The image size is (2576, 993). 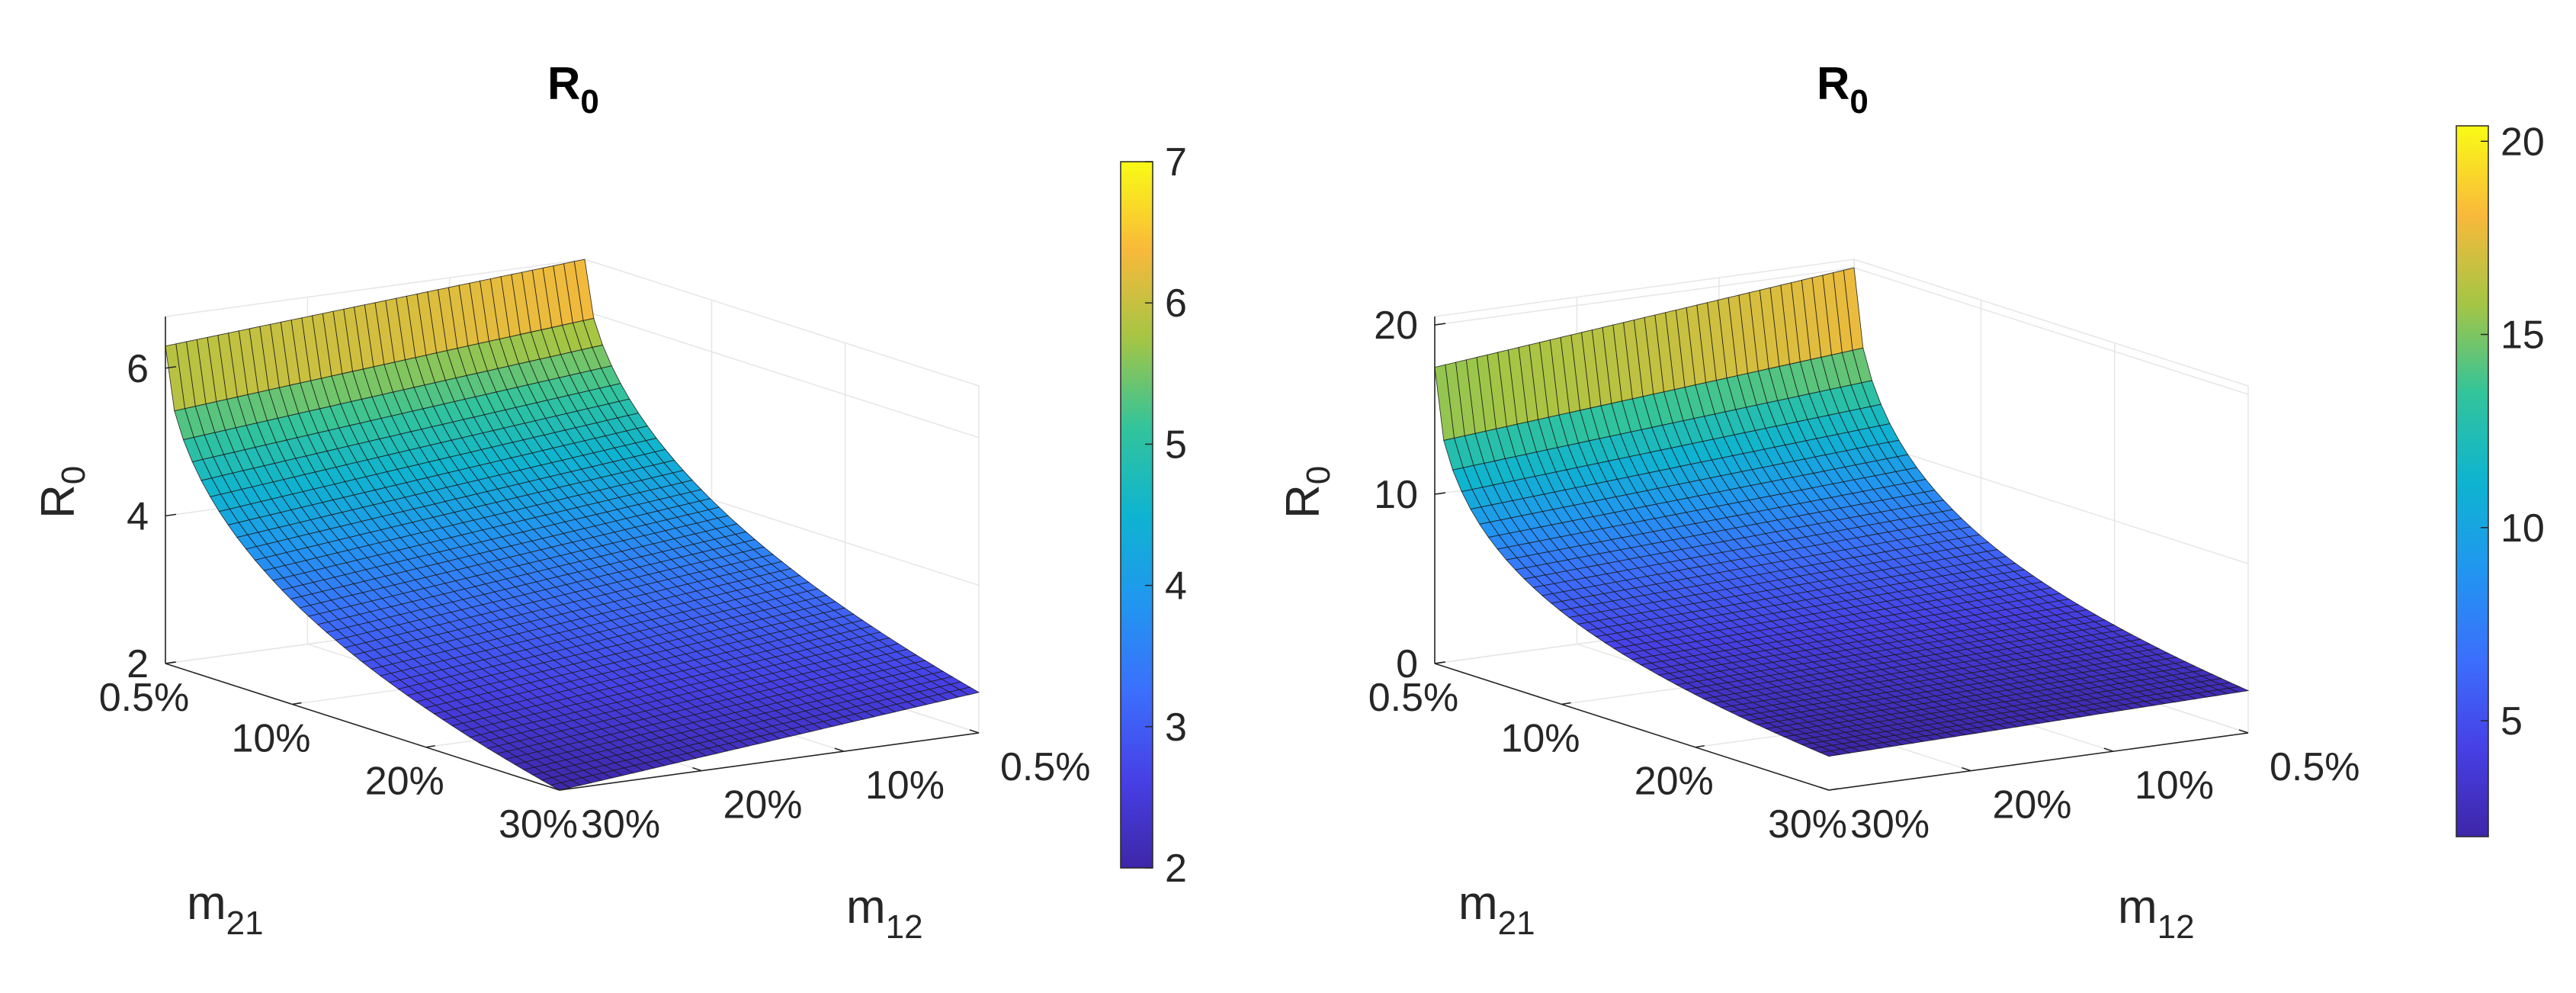 I want to click on colorbar-tick-label: 3, so click(x=1176, y=727).